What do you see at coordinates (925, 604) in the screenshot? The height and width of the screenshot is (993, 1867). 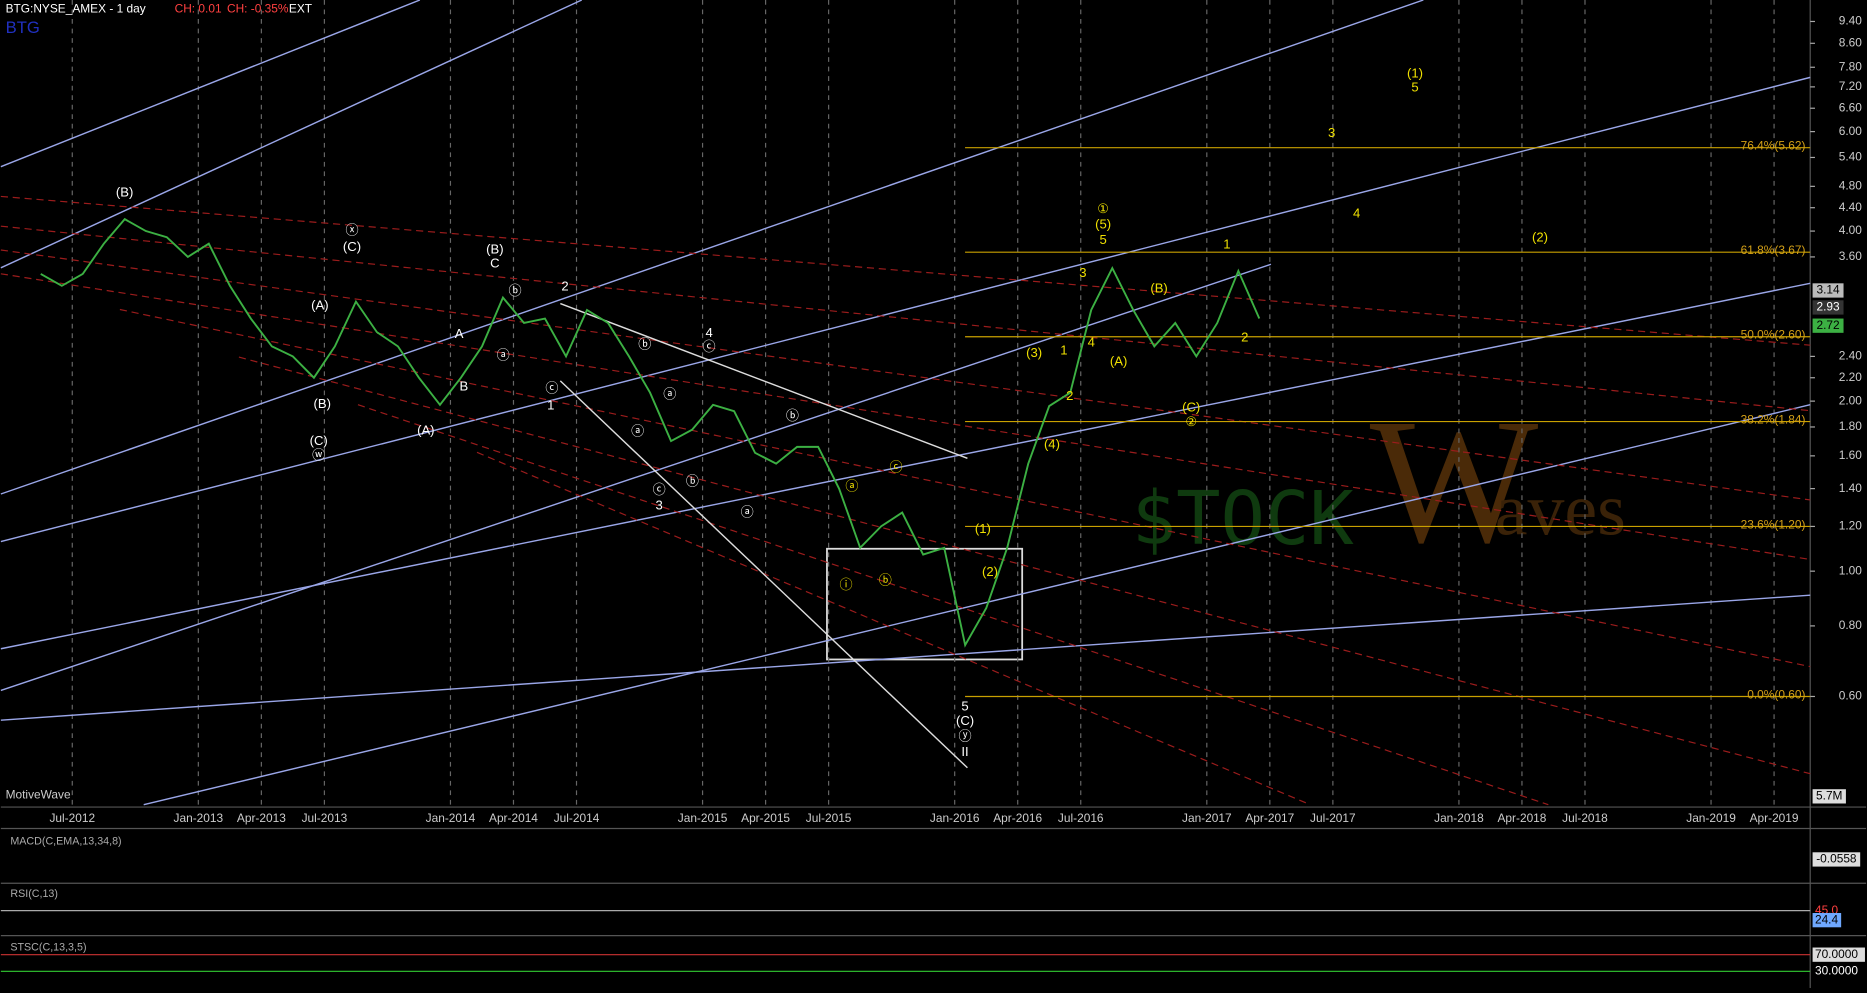 I see `highlight-box` at bounding box center [925, 604].